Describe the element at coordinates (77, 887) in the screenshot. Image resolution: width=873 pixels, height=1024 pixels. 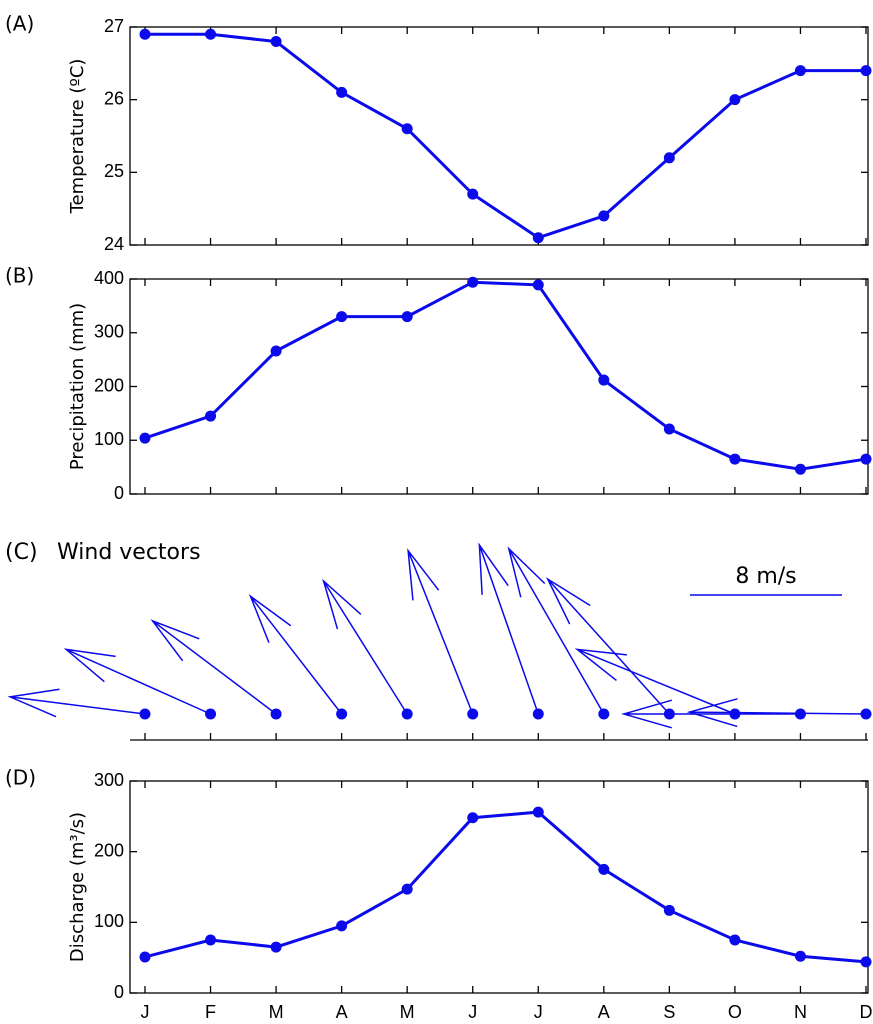
I see `y-axis-label: Discharge (m³/s)` at that location.